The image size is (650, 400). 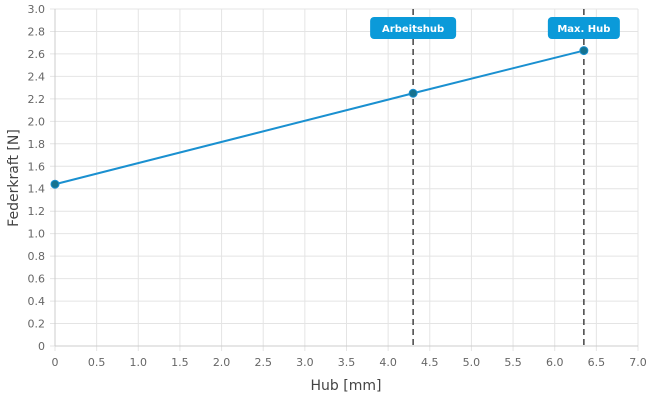 I want to click on x-tick-label: 3.5, so click(x=347, y=362).